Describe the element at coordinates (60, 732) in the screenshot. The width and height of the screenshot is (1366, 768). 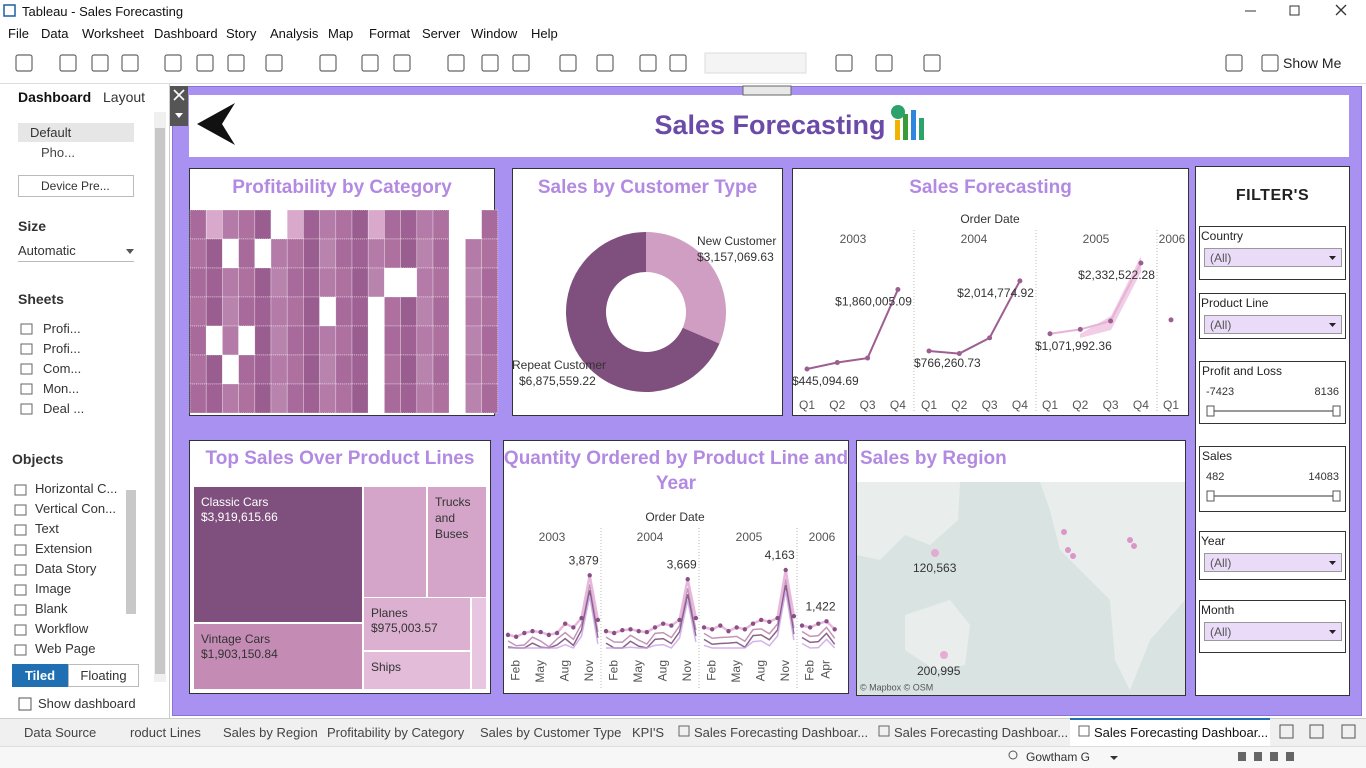
I see `sheet-tab: Data Source` at that location.